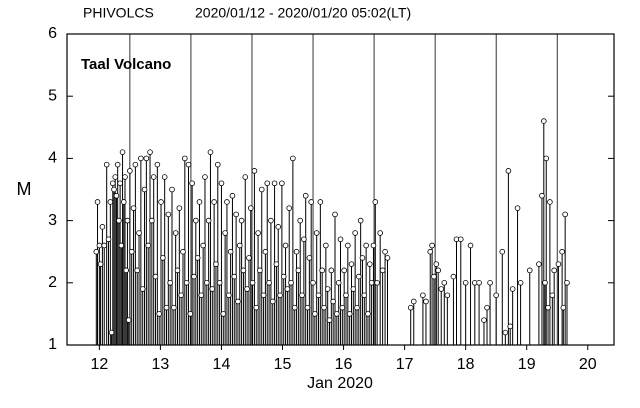 This screenshot has width=640, height=408. Describe the element at coordinates (52, 158) in the screenshot. I see `y-tick-label: 4` at that location.